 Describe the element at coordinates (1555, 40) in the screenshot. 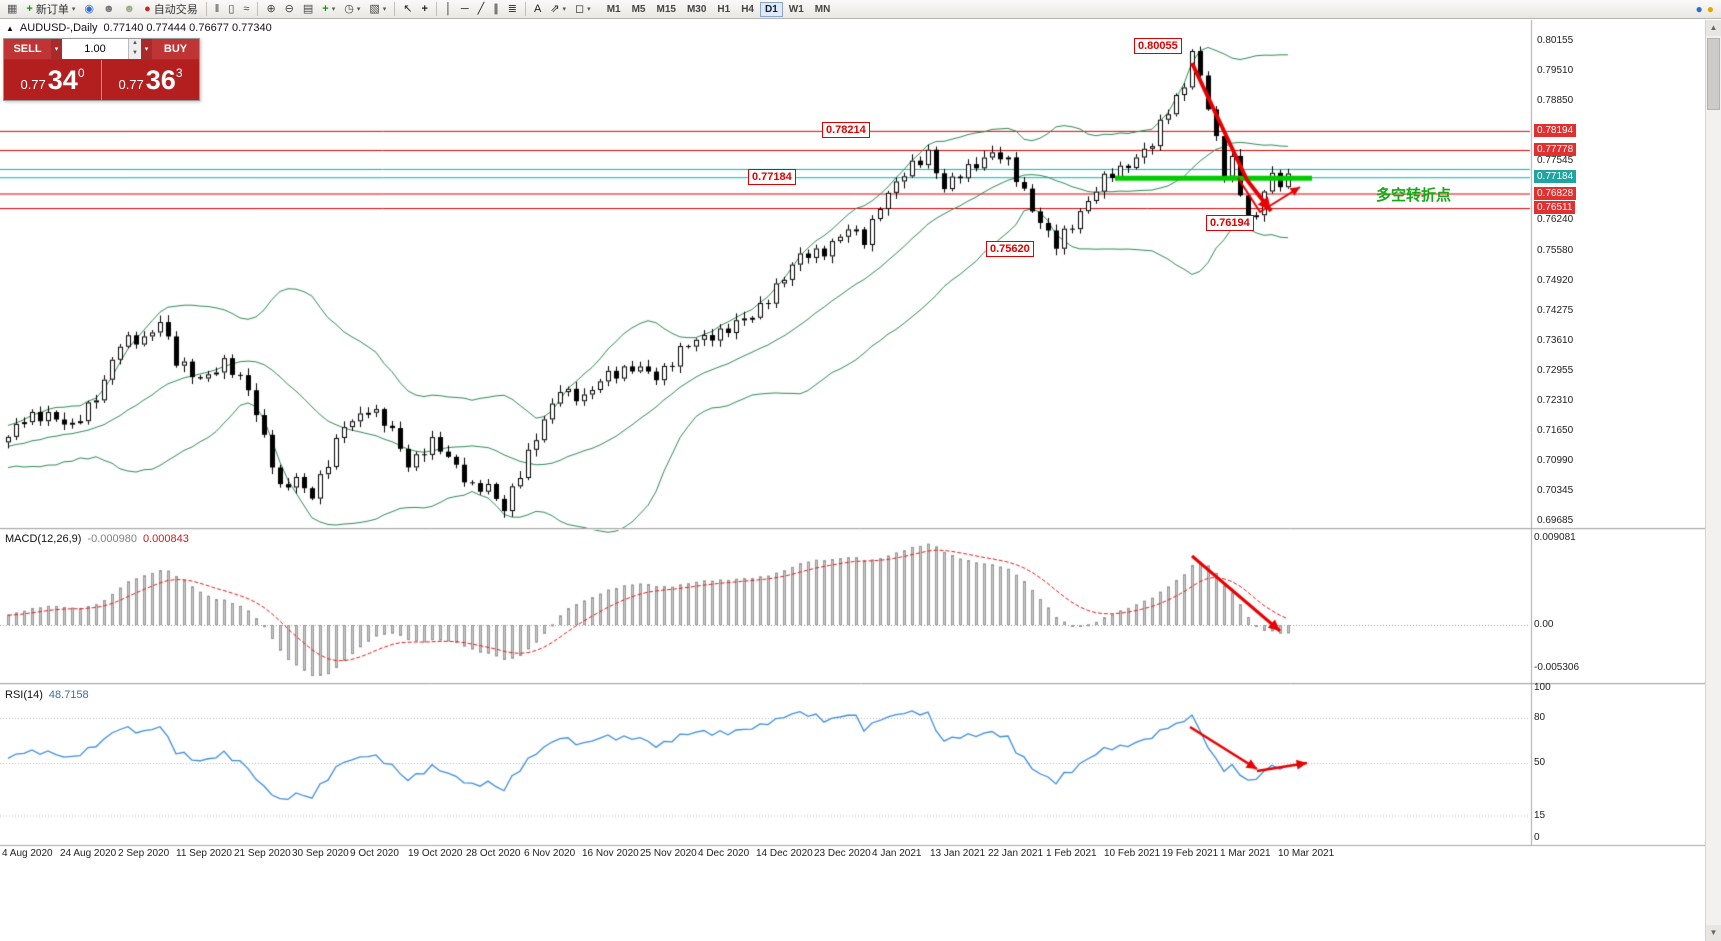

I see `price-axis-label: 0.80155` at that location.